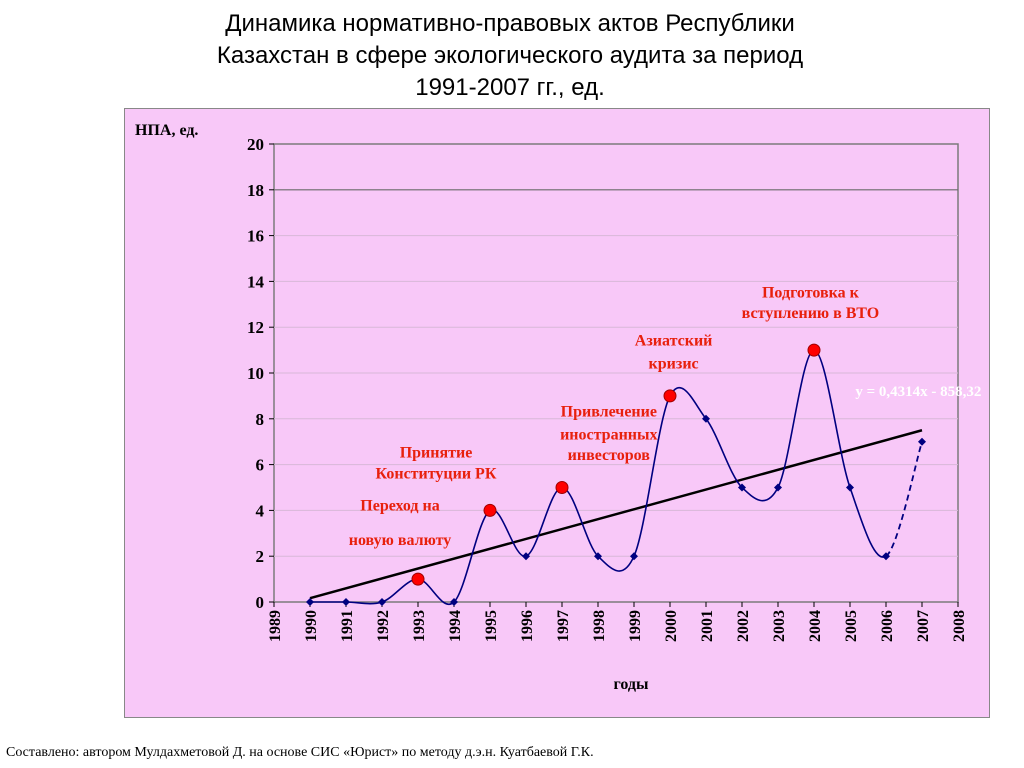  I want to click on x-tick-label: 1989, so click(275, 626).